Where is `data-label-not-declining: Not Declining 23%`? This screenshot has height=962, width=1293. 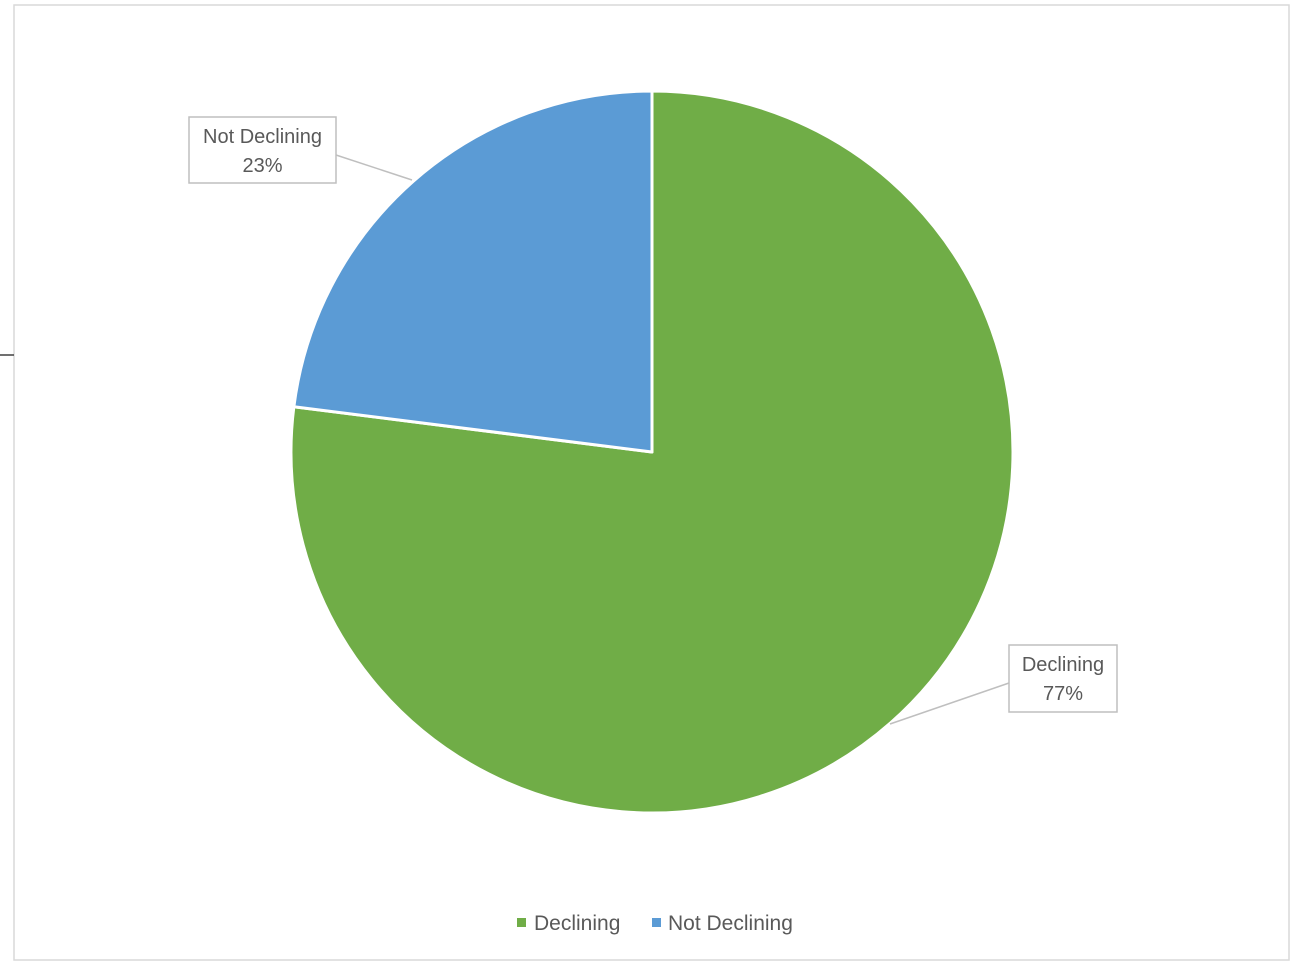 data-label-not-declining: Not Declining 23% is located at coordinates (262, 150).